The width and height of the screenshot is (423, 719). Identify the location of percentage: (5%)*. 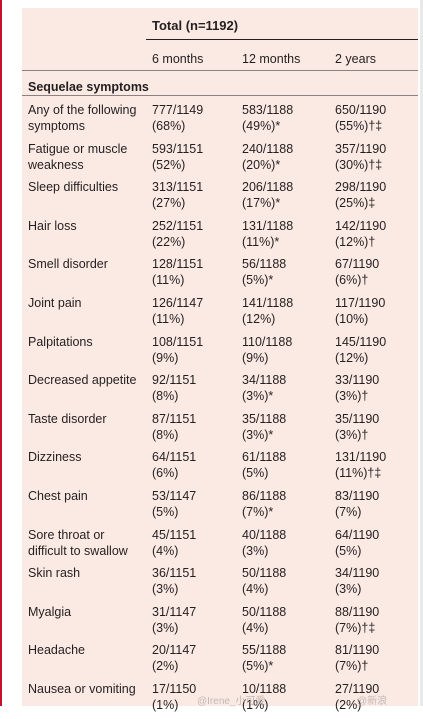
(258, 280).